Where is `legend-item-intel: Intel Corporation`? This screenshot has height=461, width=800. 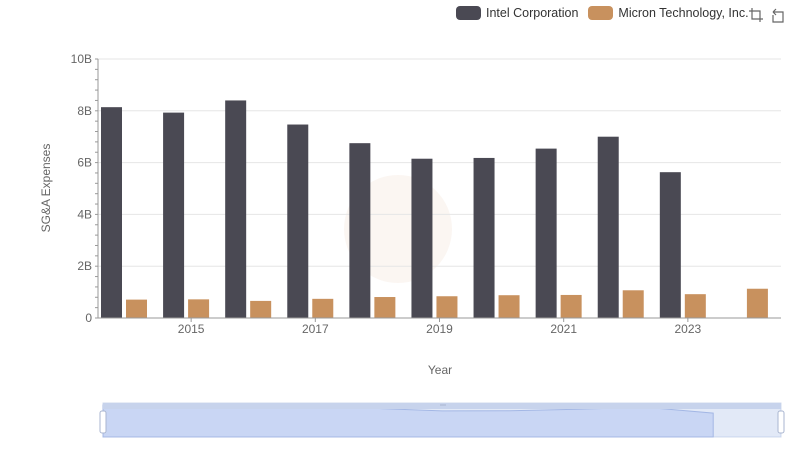
legend-item-intel: Intel Corporation is located at coordinates (517, 13).